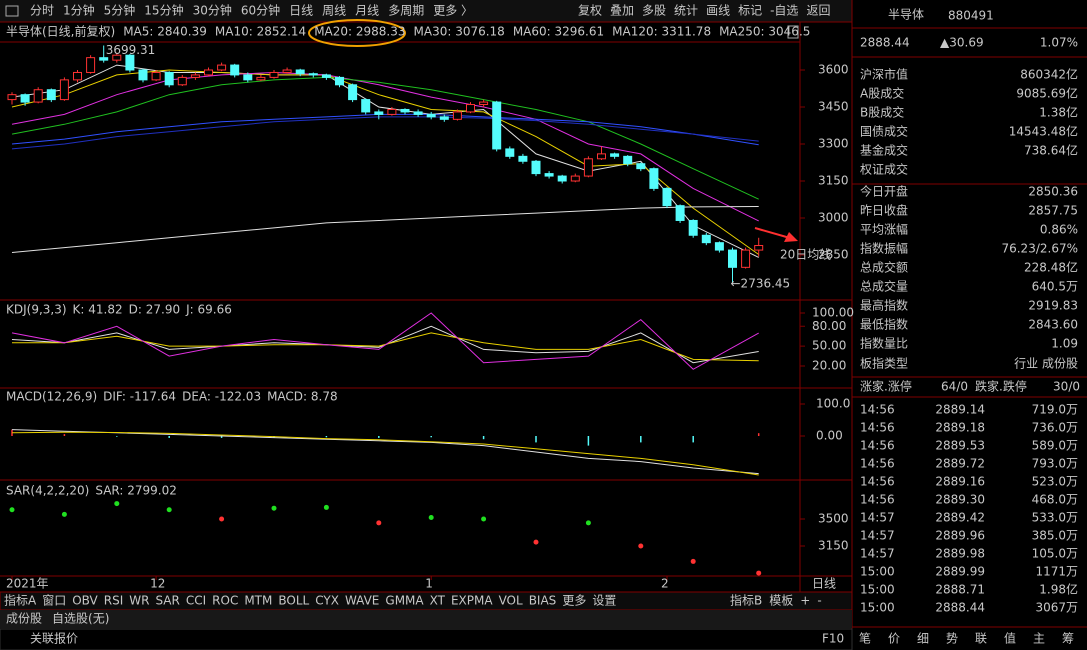 This screenshot has height=650, width=1087. What do you see at coordinates (167, 601) in the screenshot?
I see `indicator-tab: SAR` at bounding box center [167, 601].